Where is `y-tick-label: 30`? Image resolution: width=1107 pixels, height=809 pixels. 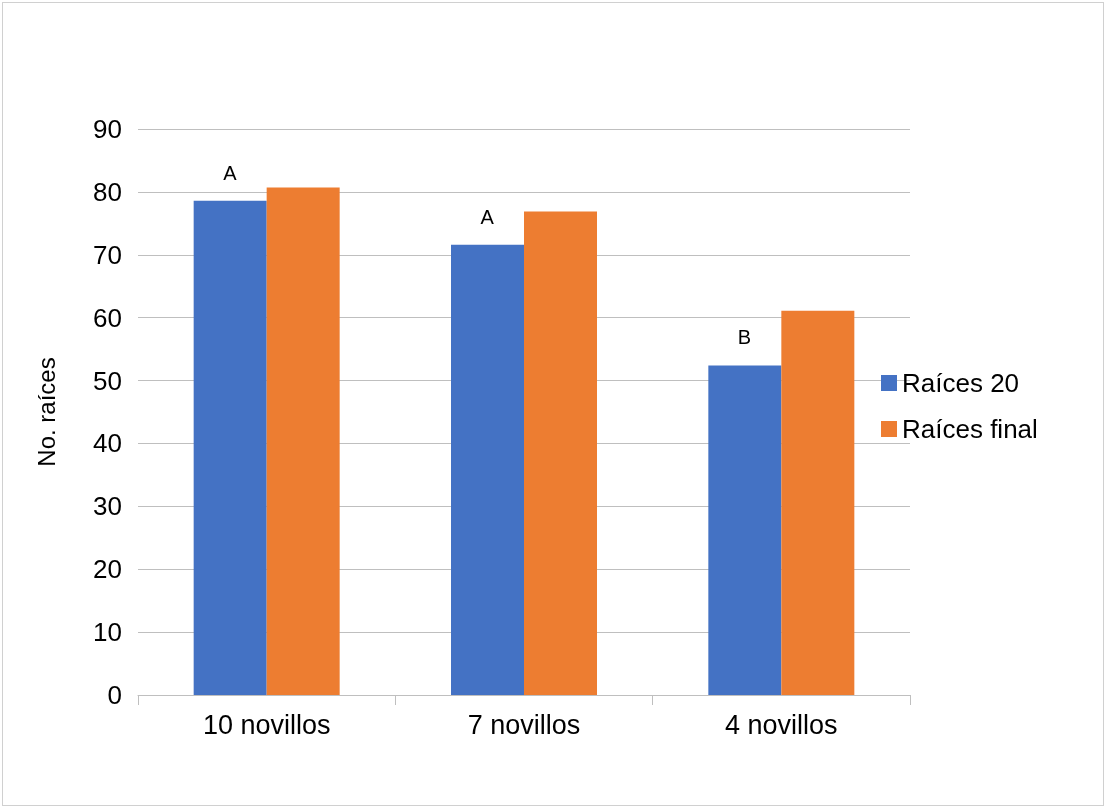 y-tick-label: 30 is located at coordinates (107, 506).